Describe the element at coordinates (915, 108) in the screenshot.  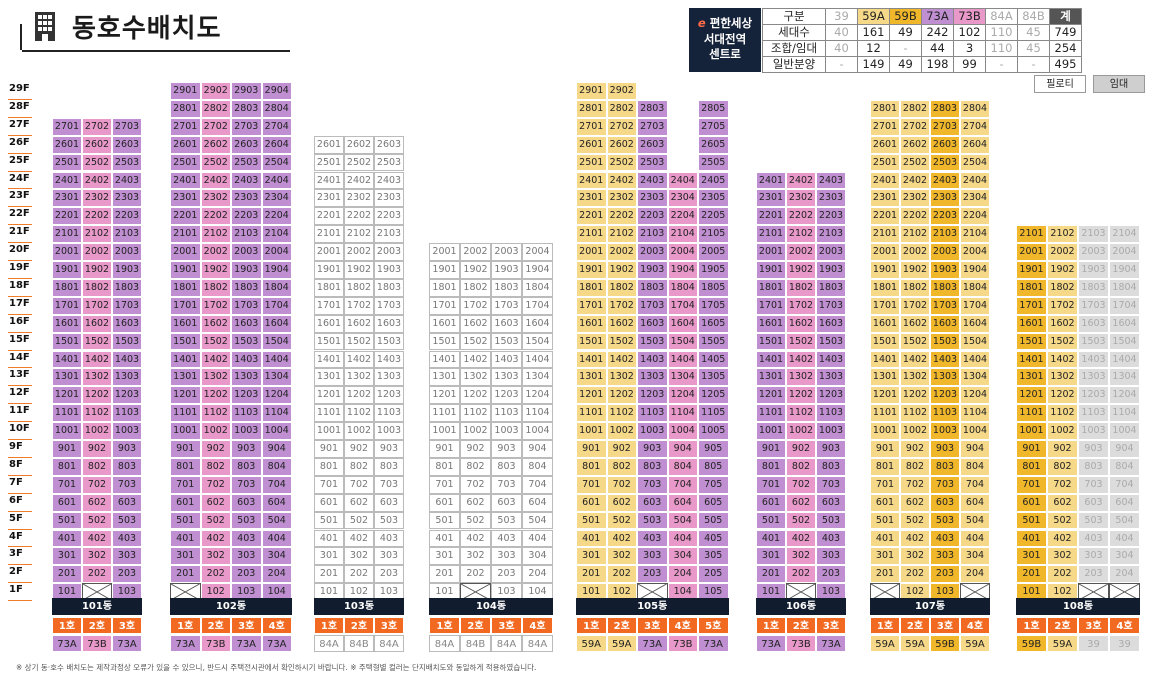
I see `unit-cell: 2802` at that location.